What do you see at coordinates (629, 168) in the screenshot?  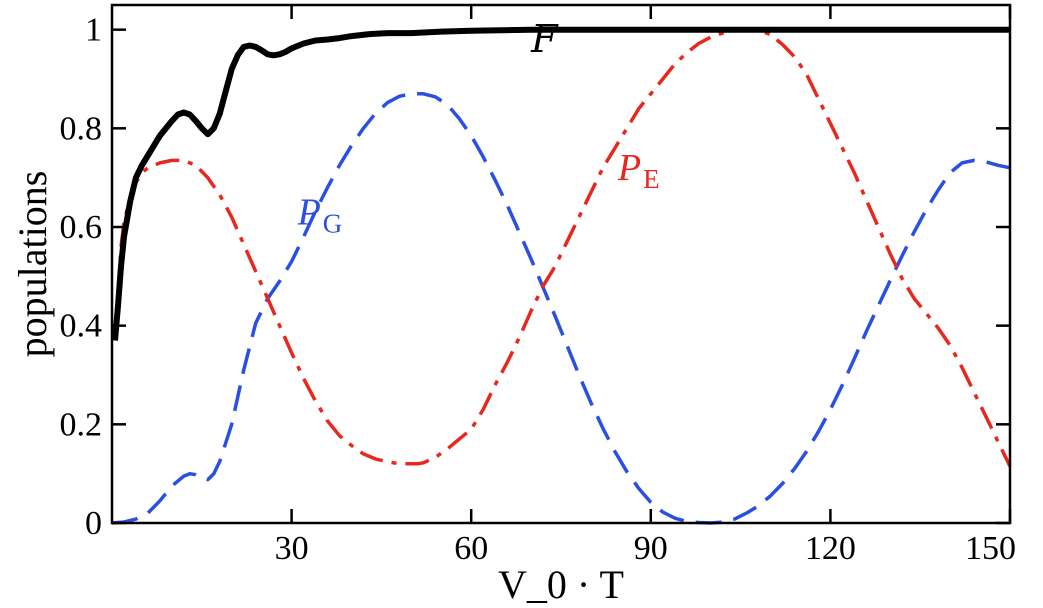 I see `series-label-main-1: P` at bounding box center [629, 168].